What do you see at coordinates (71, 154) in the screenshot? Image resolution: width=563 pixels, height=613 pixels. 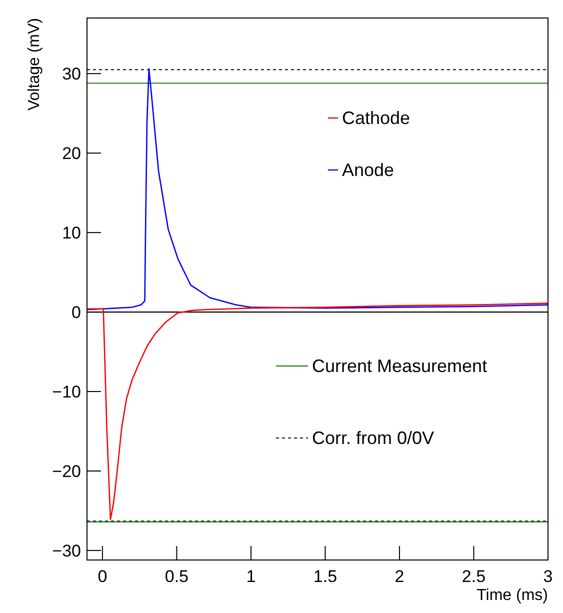 I see `y-tick-label: 20` at bounding box center [71, 154].